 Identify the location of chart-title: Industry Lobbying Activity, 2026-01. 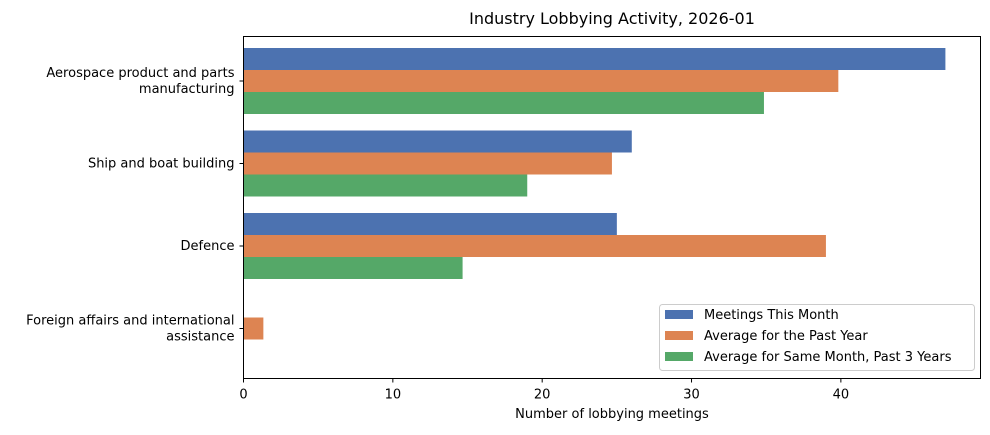
(612, 18).